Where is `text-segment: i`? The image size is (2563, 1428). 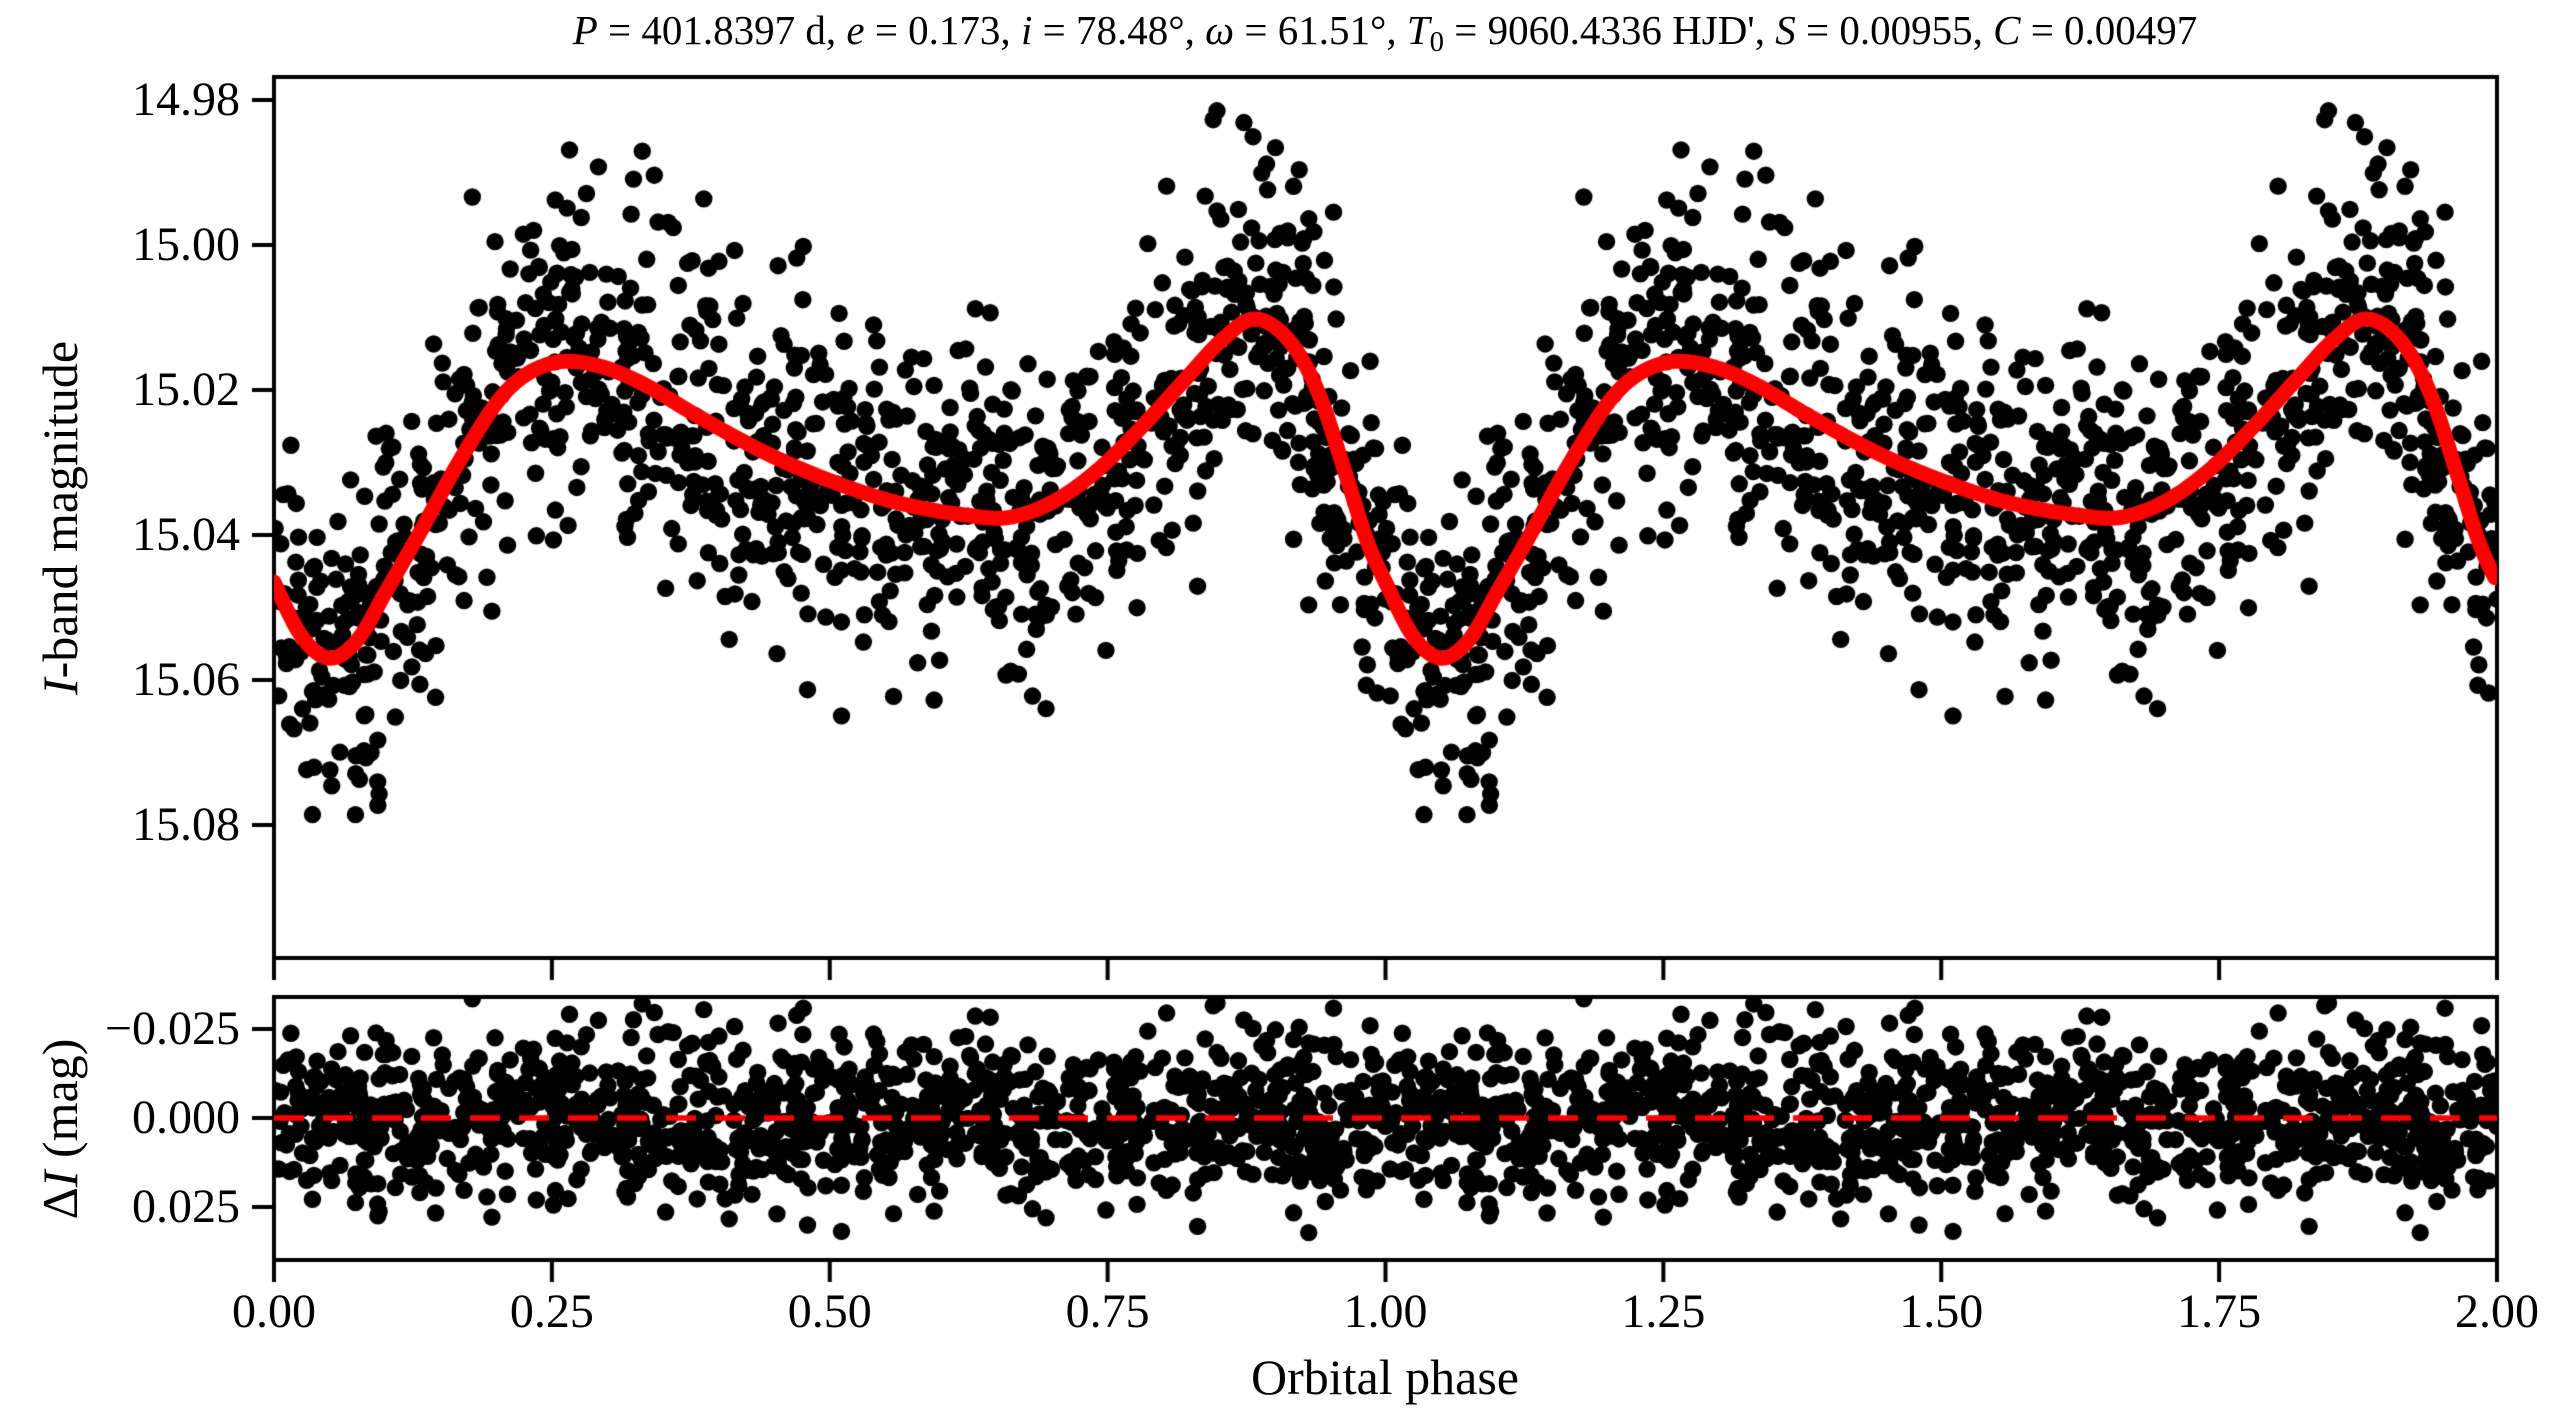
text-segment: i is located at coordinates (1026, 30).